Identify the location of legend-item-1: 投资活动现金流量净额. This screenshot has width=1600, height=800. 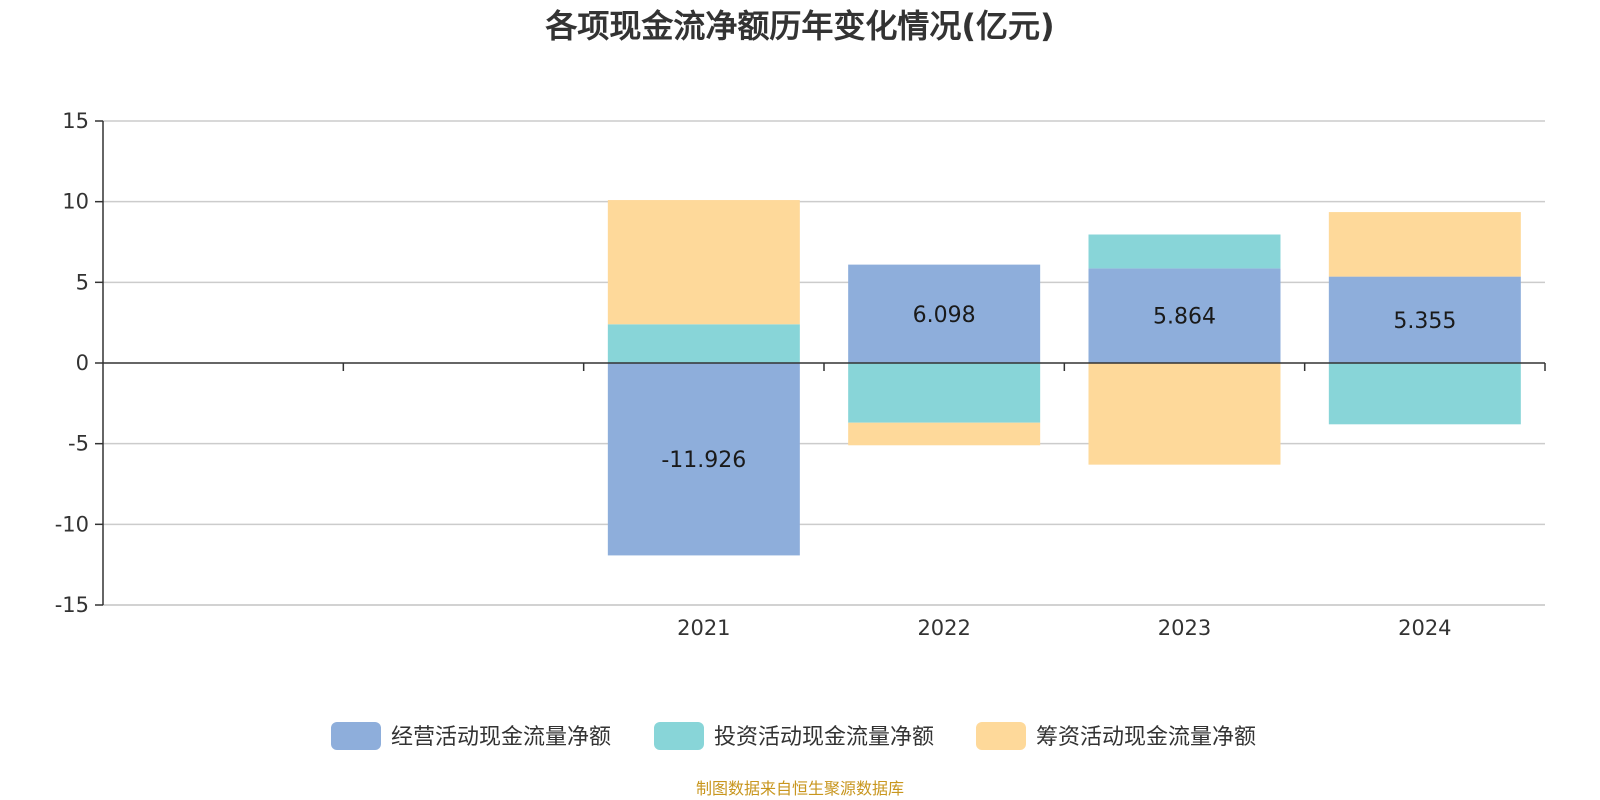
(794, 736).